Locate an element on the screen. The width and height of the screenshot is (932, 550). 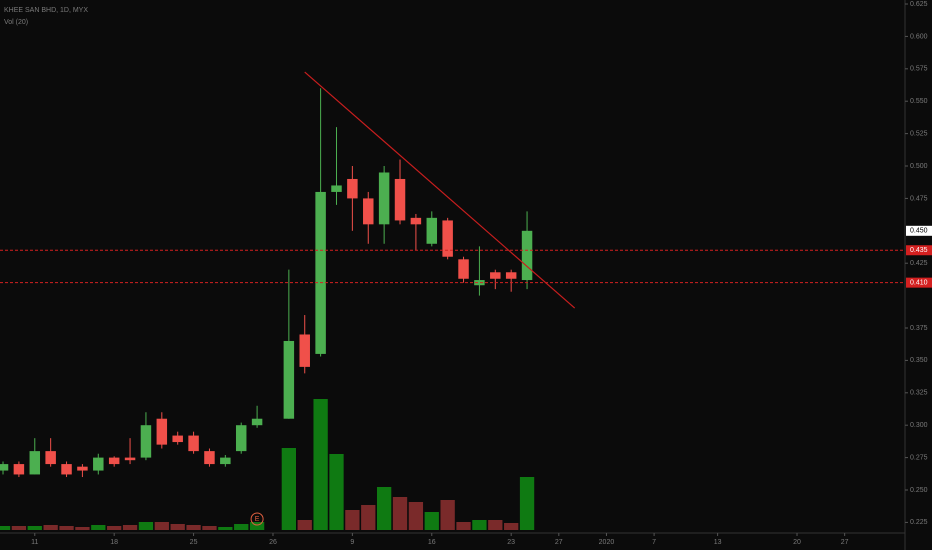
x-tick-label: 18 is located at coordinates (114, 542).